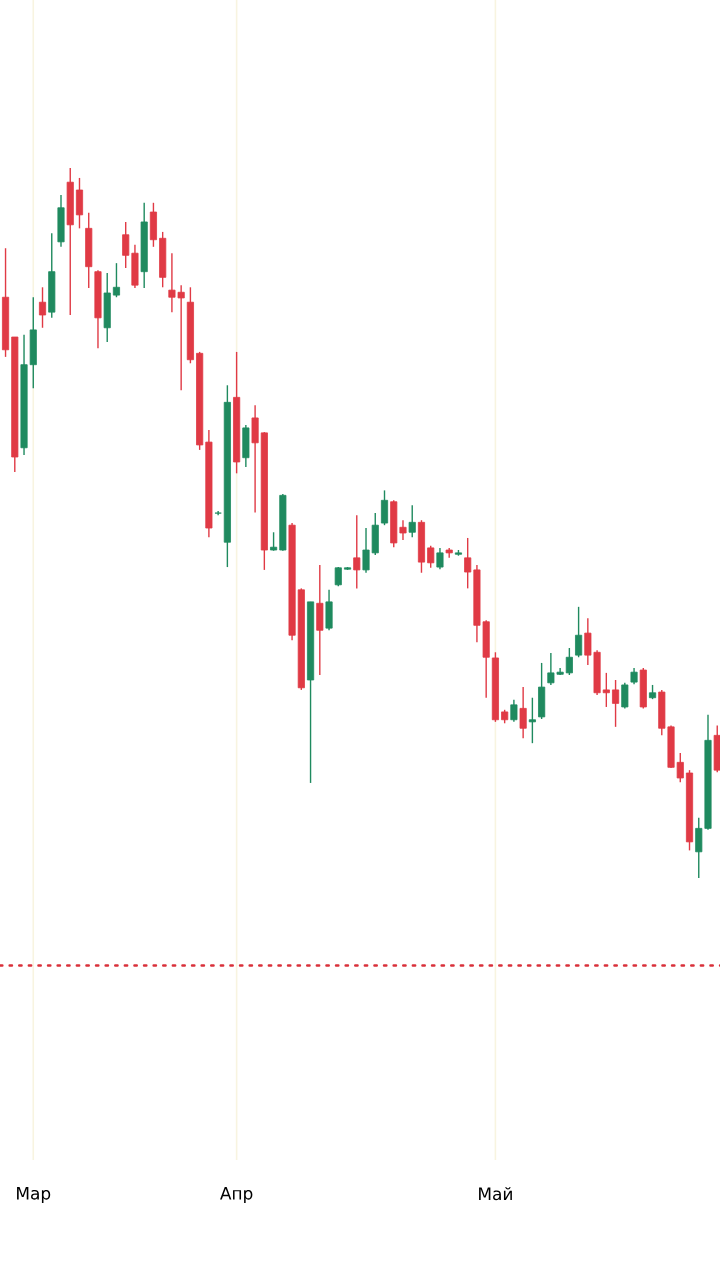  What do you see at coordinates (34, 1195) in the screenshot?
I see `x-tick-label: Мар` at bounding box center [34, 1195].